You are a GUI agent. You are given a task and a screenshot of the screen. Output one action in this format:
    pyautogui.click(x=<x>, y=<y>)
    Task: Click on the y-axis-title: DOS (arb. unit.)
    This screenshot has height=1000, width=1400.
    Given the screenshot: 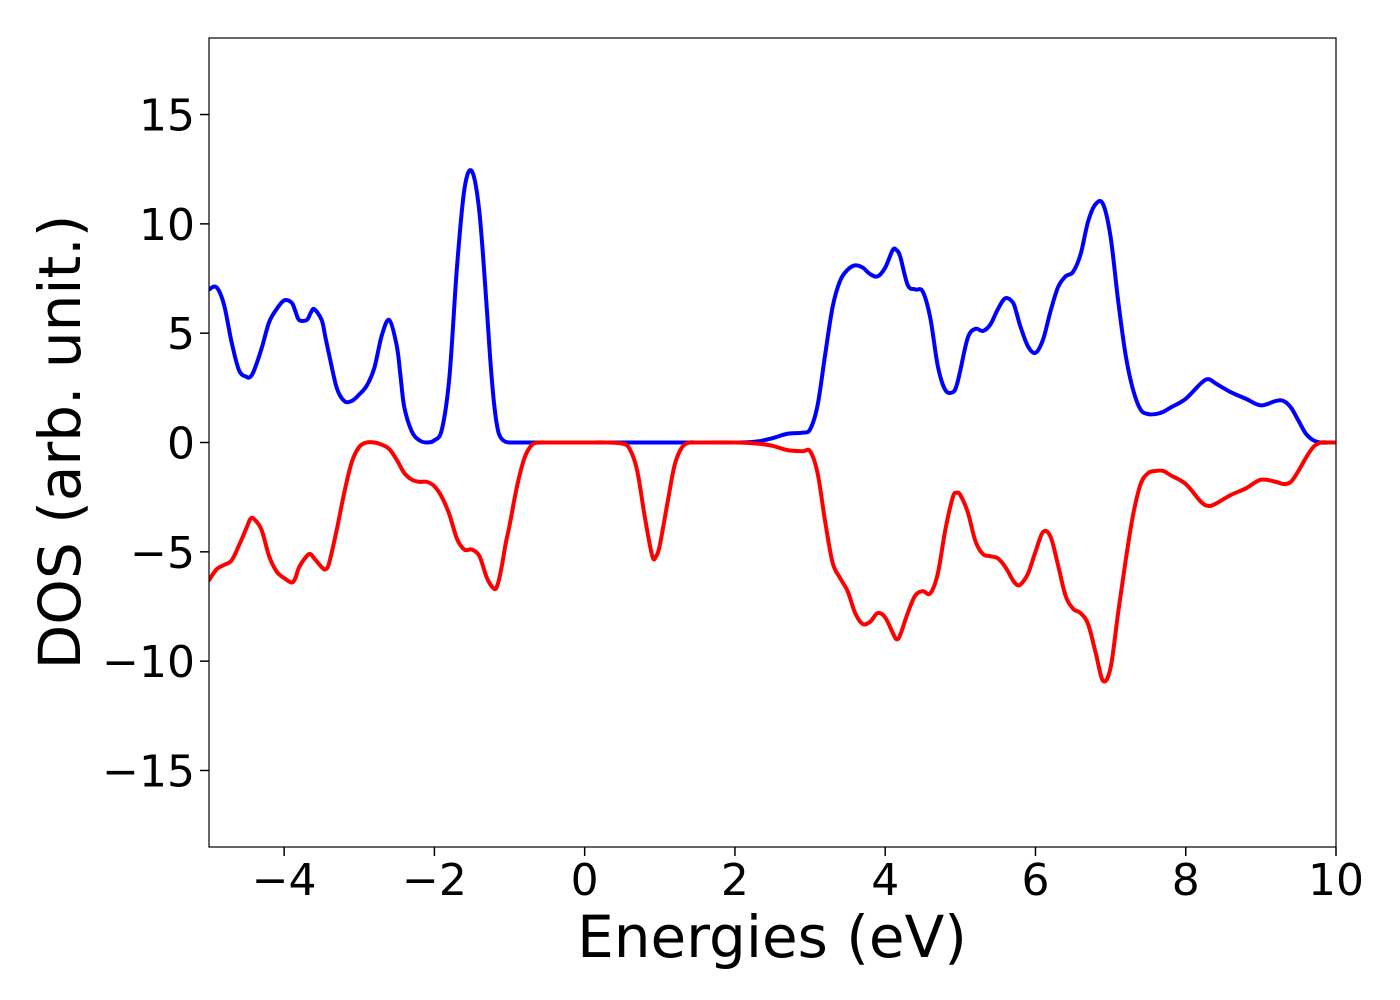 What is the action you would take?
    pyautogui.click(x=60, y=442)
    